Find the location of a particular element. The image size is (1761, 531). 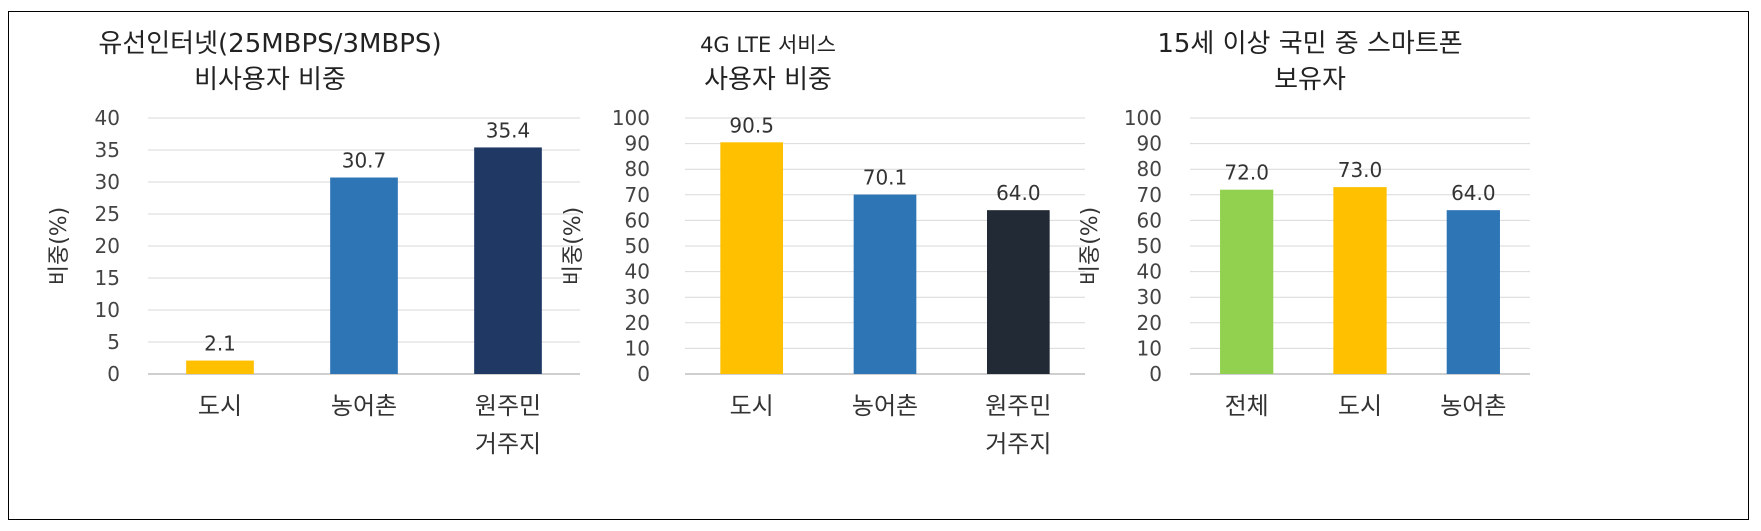

data-label: 72.0 is located at coordinates (1246, 173).